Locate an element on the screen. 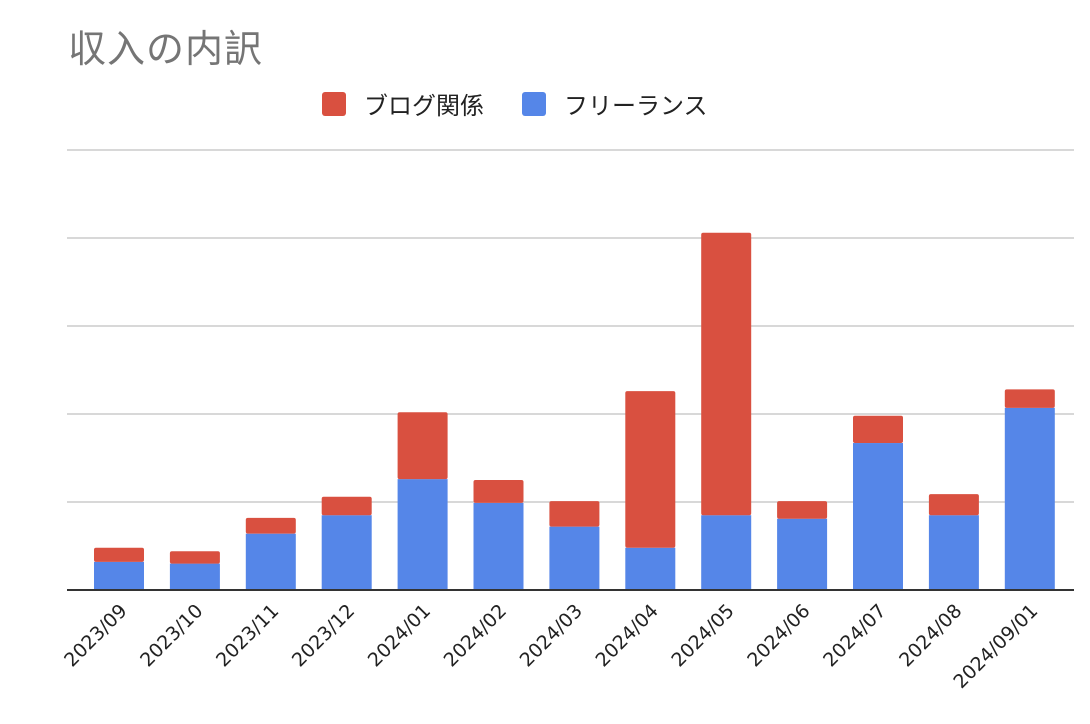  legend-swatch-freelance is located at coordinates (534, 103).